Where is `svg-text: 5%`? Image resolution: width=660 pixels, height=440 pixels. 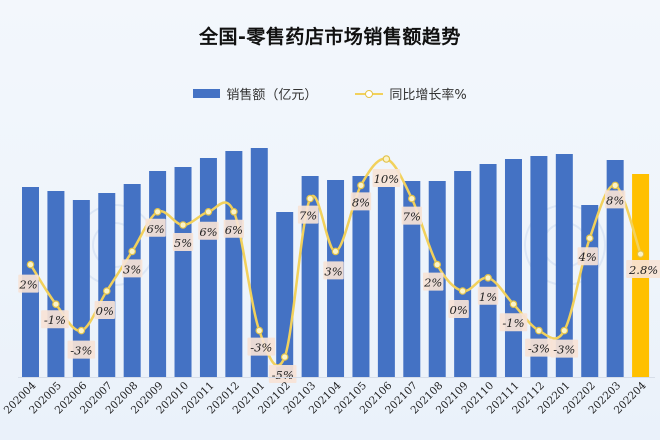 svg-text: 5% is located at coordinates (183, 243).